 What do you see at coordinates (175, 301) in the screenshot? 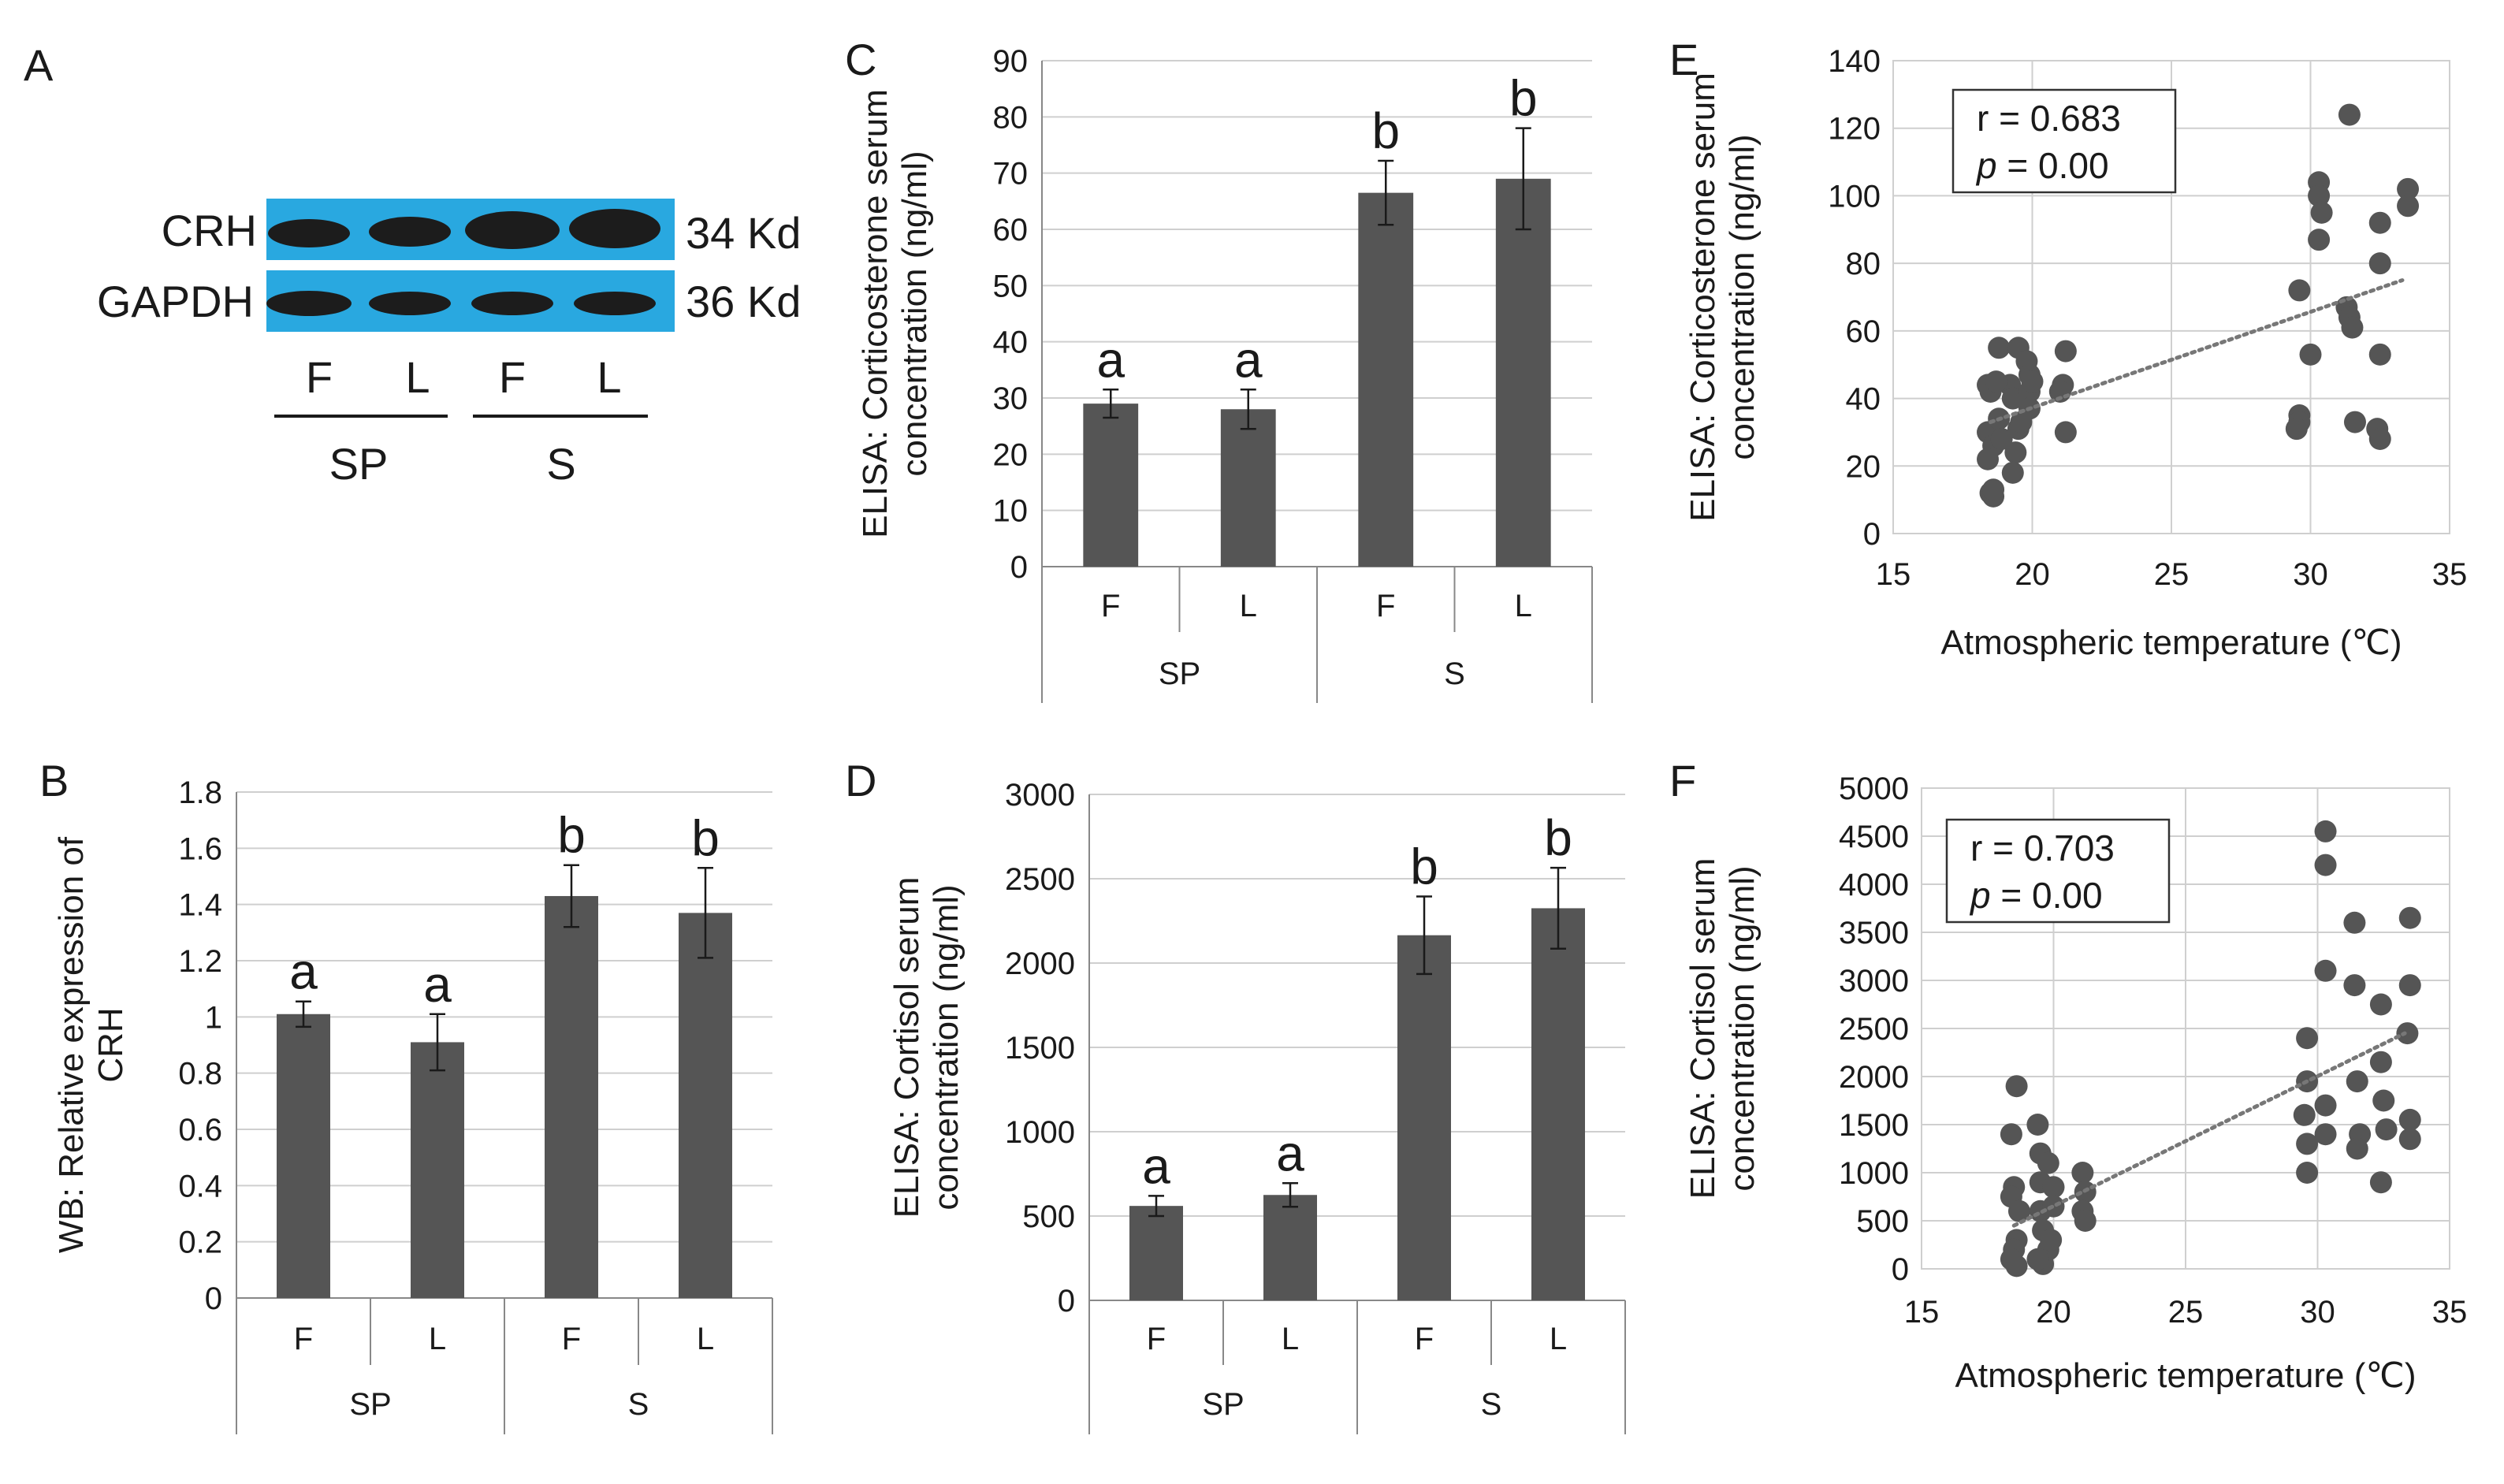
I see `blot-row-label-gapdh: GAPDH` at bounding box center [175, 301].